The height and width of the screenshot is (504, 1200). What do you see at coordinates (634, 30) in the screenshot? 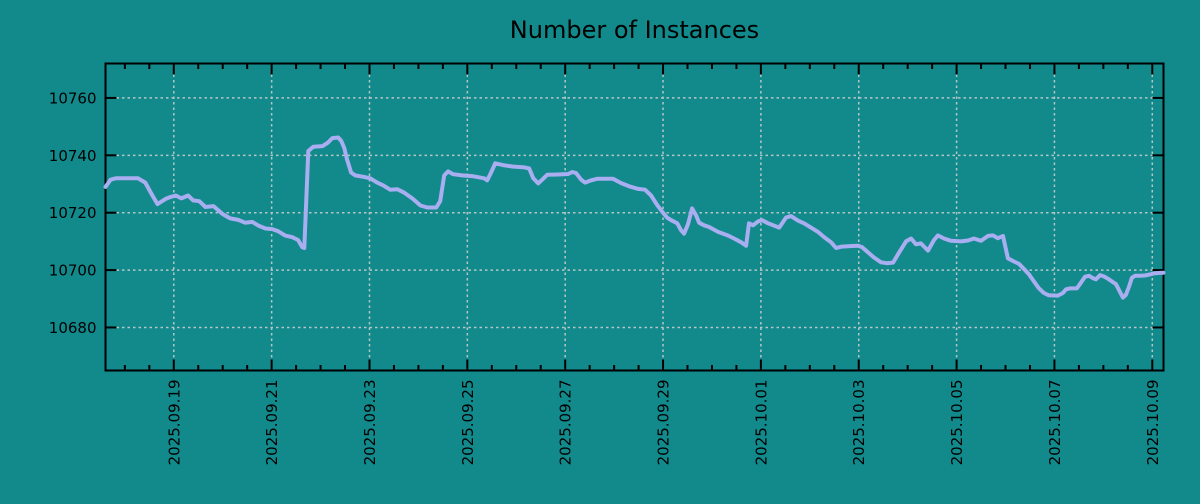
I see `chart-title: Number of Instances` at bounding box center [634, 30].